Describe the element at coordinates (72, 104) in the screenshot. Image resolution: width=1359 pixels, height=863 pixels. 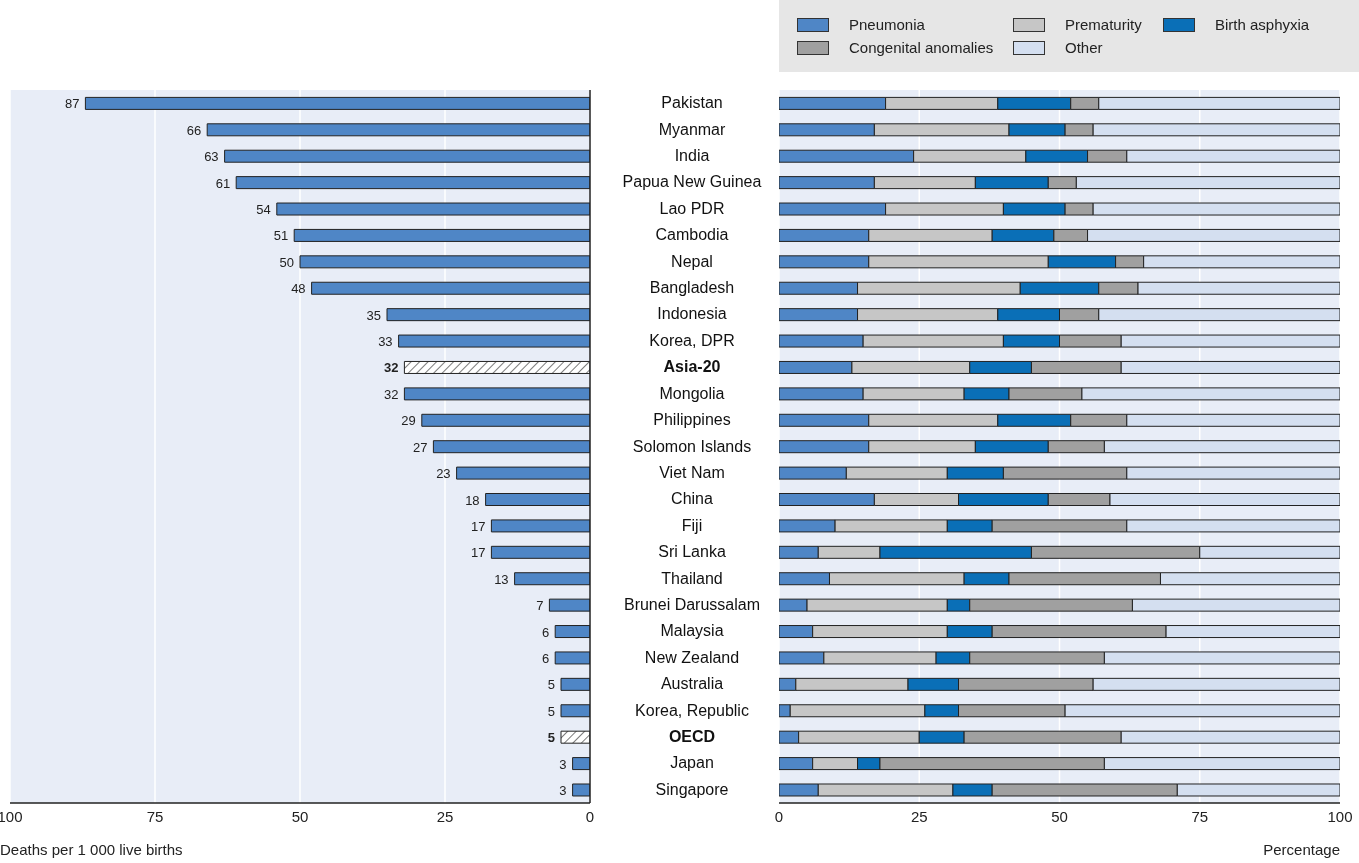
I see `data-label: 87` at that location.